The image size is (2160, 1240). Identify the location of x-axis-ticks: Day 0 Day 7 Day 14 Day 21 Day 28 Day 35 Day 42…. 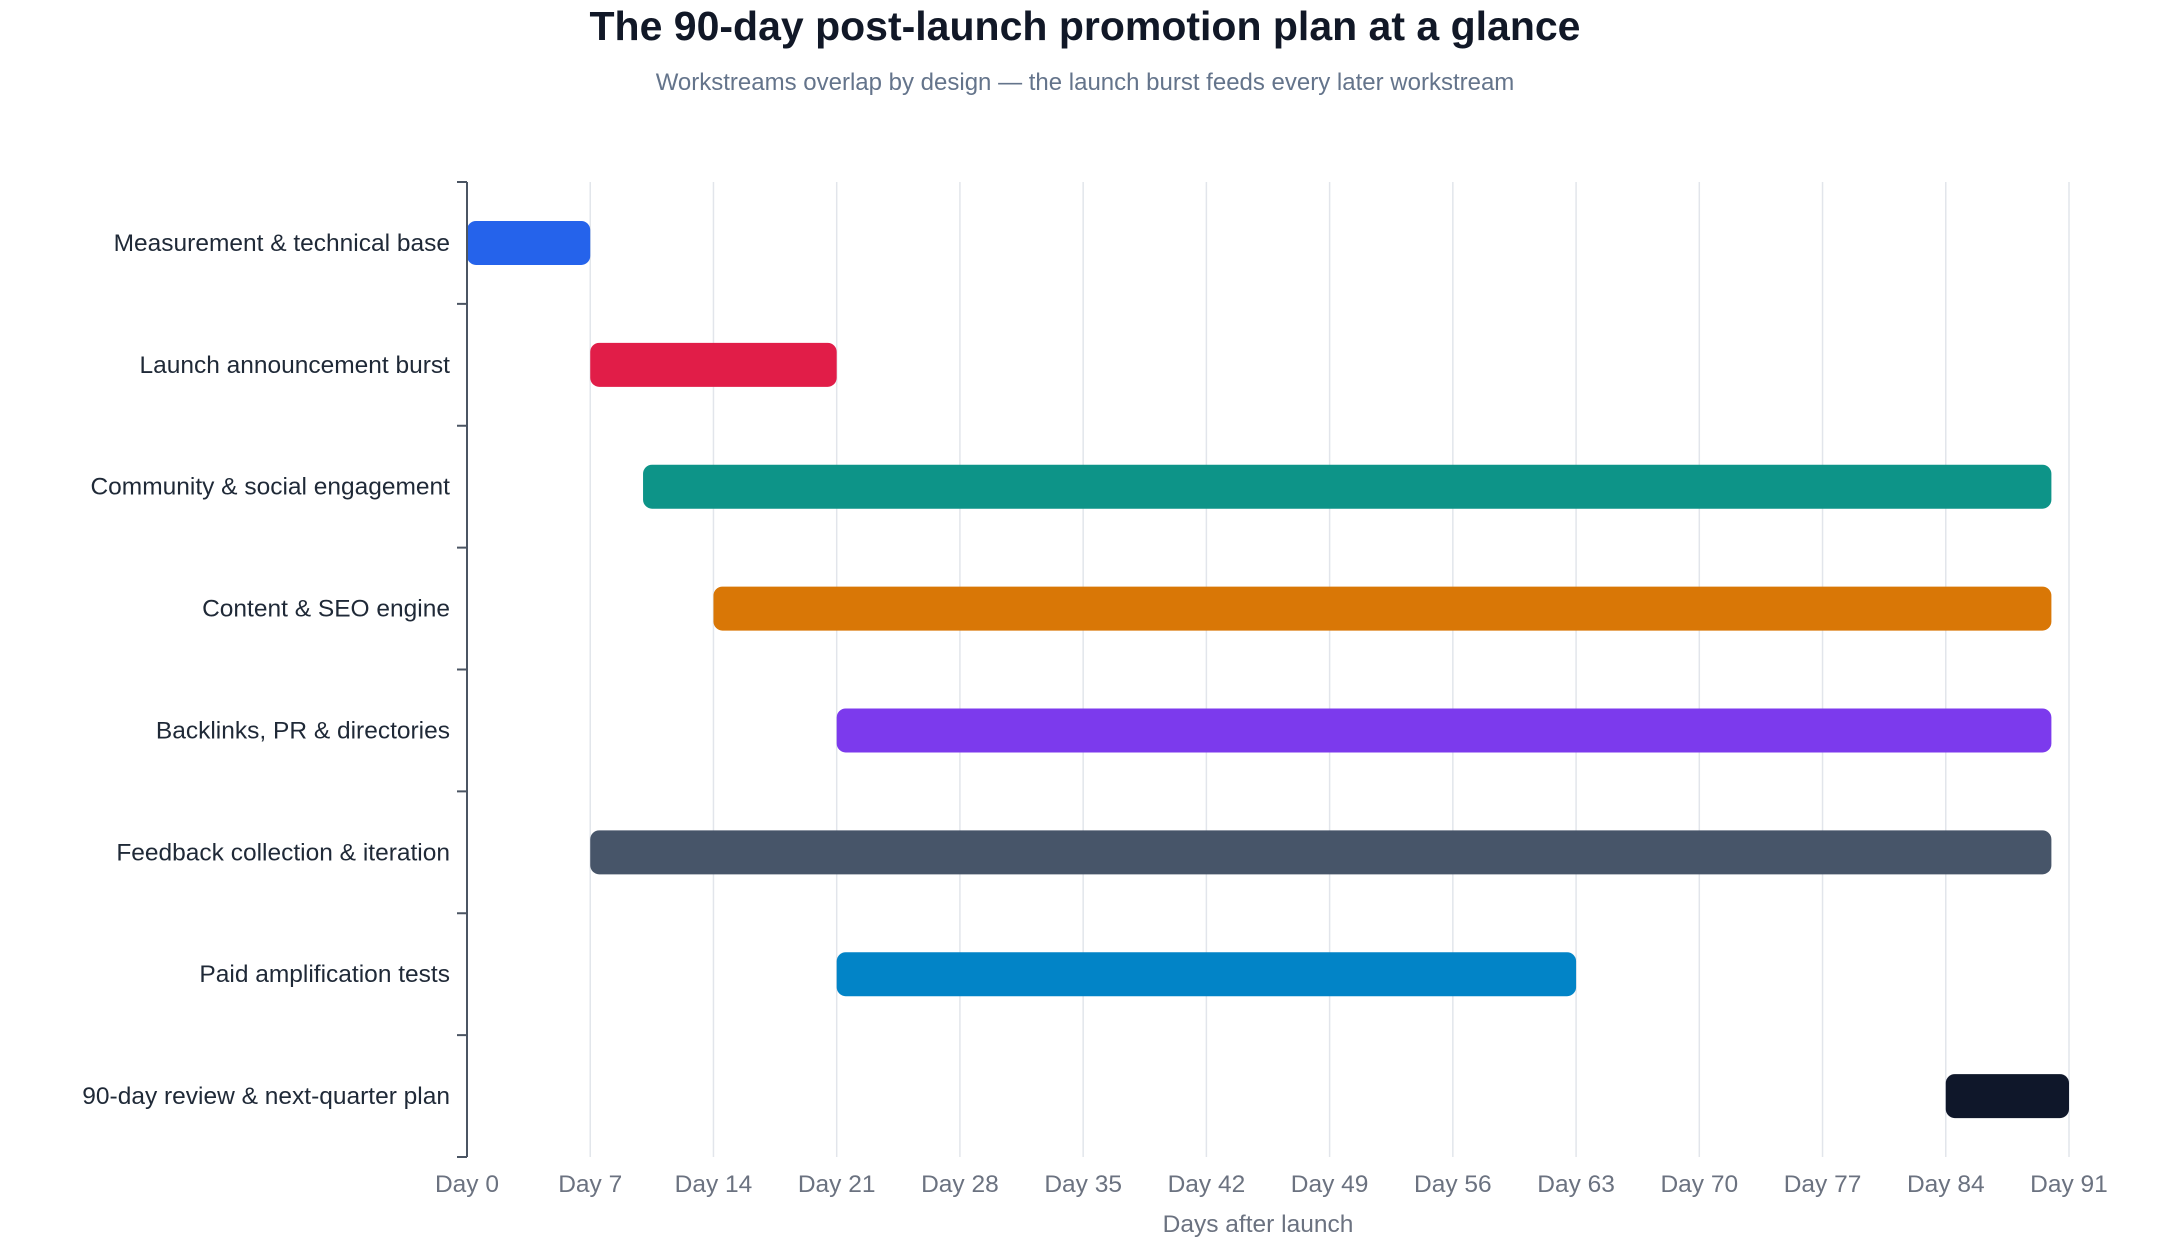
(1271, 1184).